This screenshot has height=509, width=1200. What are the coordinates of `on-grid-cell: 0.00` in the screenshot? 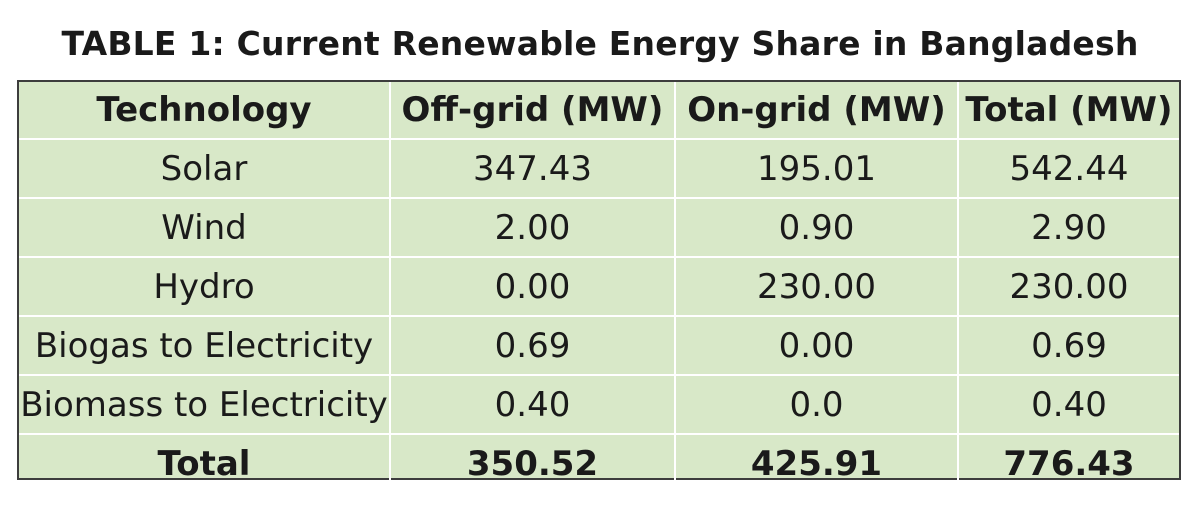 It's located at (816, 345).